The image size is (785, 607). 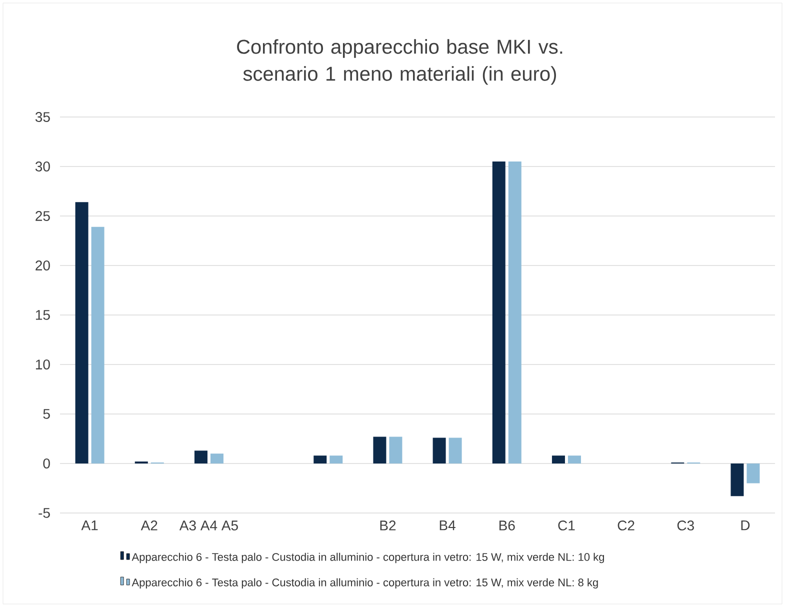 What do you see at coordinates (42, 167) in the screenshot?
I see `y-tick-label: 30` at bounding box center [42, 167].